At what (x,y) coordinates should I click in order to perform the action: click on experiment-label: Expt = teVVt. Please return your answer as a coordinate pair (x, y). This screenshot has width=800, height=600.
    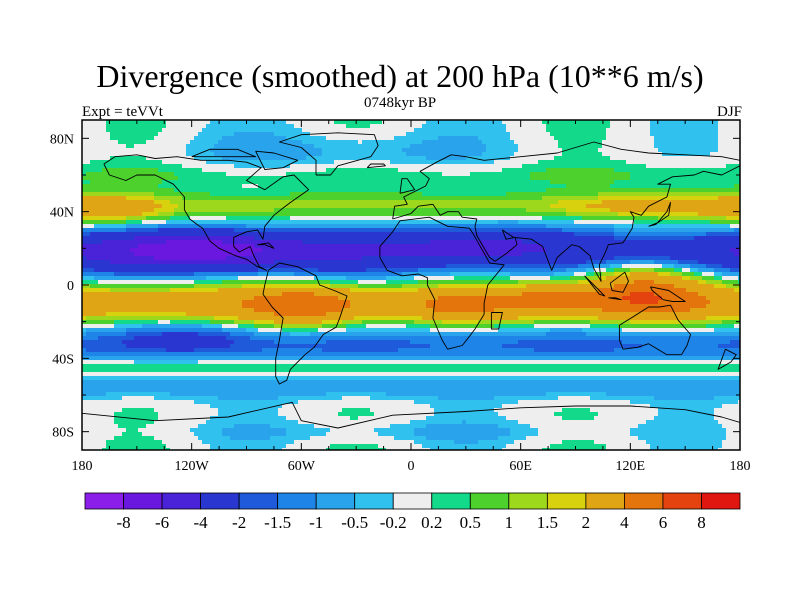
    Looking at the image, I should click on (122, 112).